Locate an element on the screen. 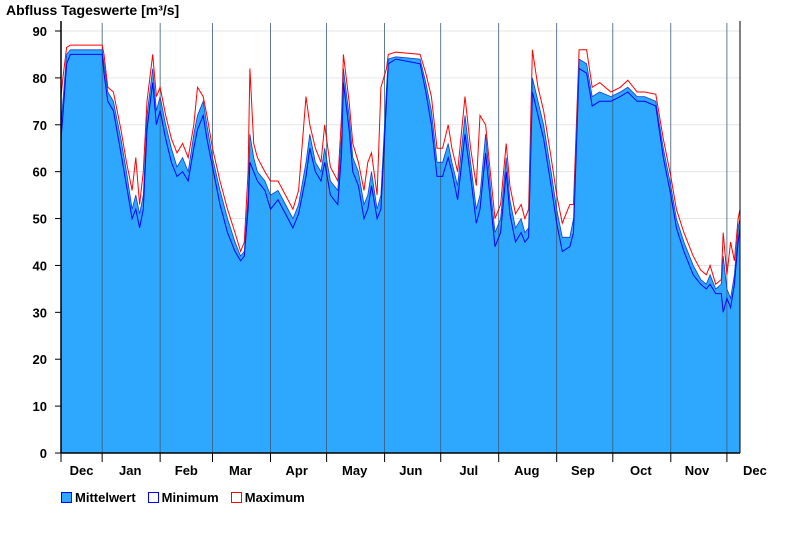 This screenshot has height=550, width=800. x-tick-label: Nov is located at coordinates (697, 470).